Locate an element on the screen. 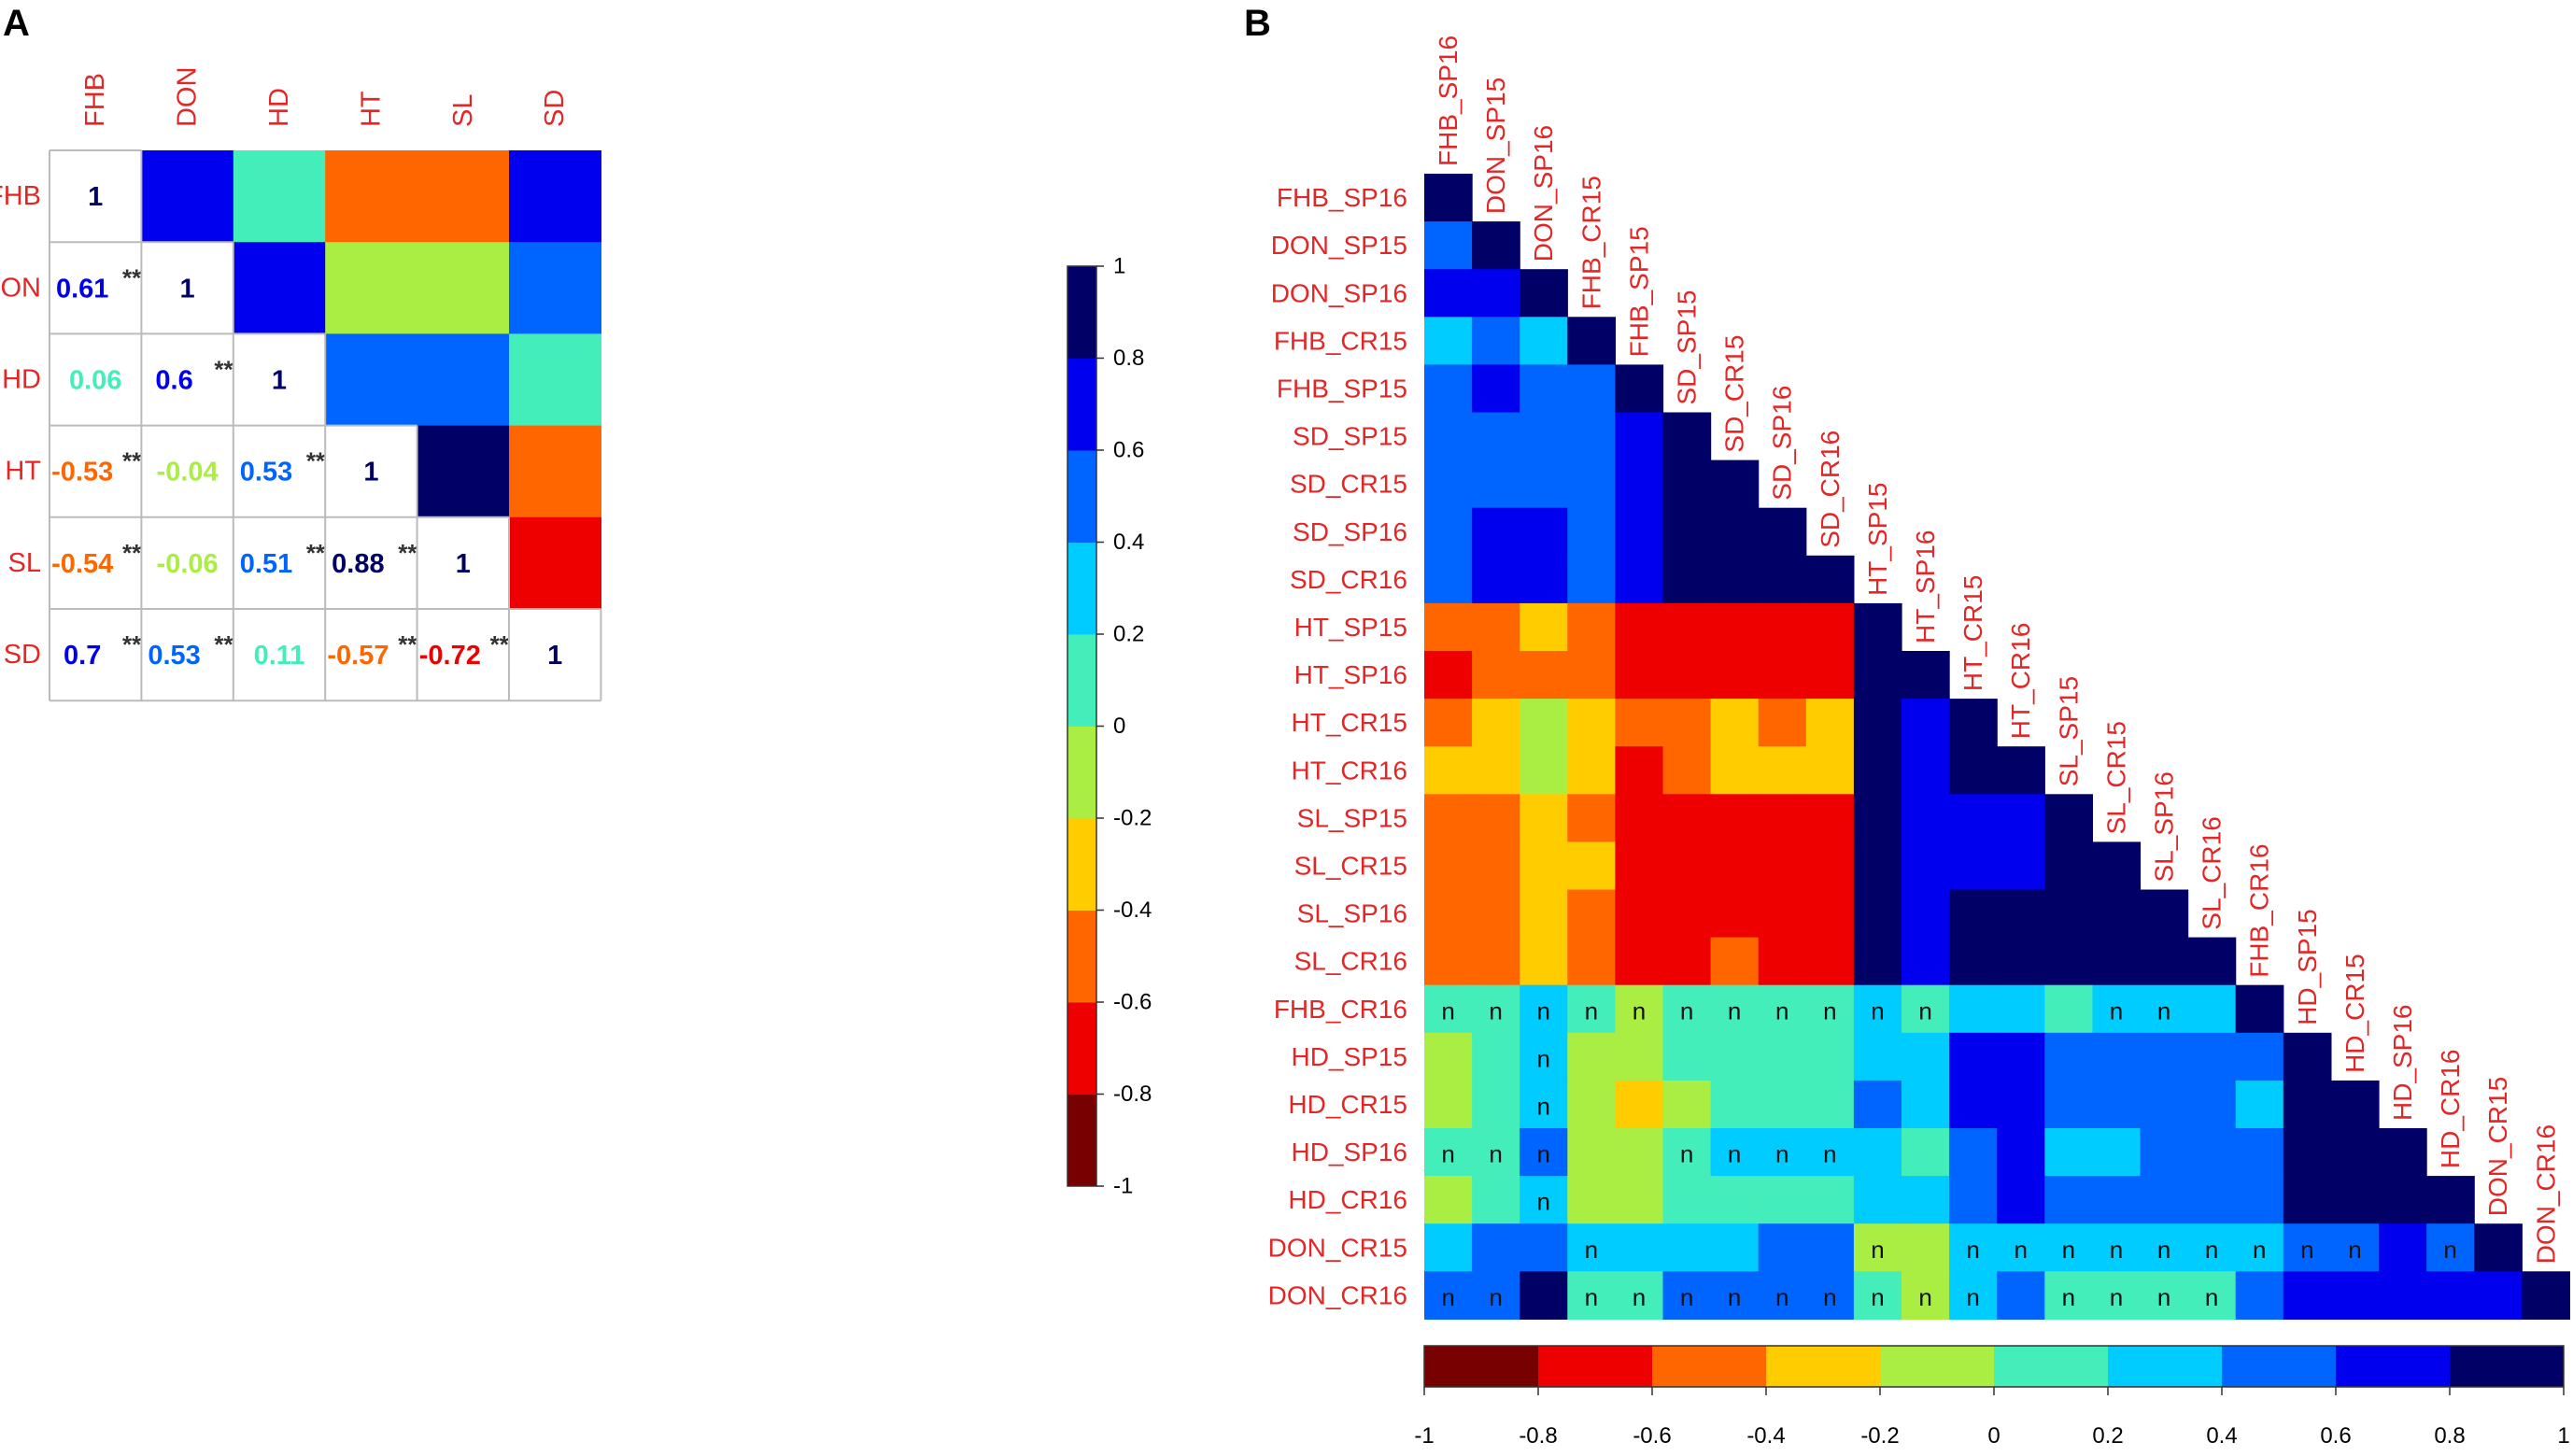  cell-ht_sp16-fhb_sp15 is located at coordinates (1639, 675).